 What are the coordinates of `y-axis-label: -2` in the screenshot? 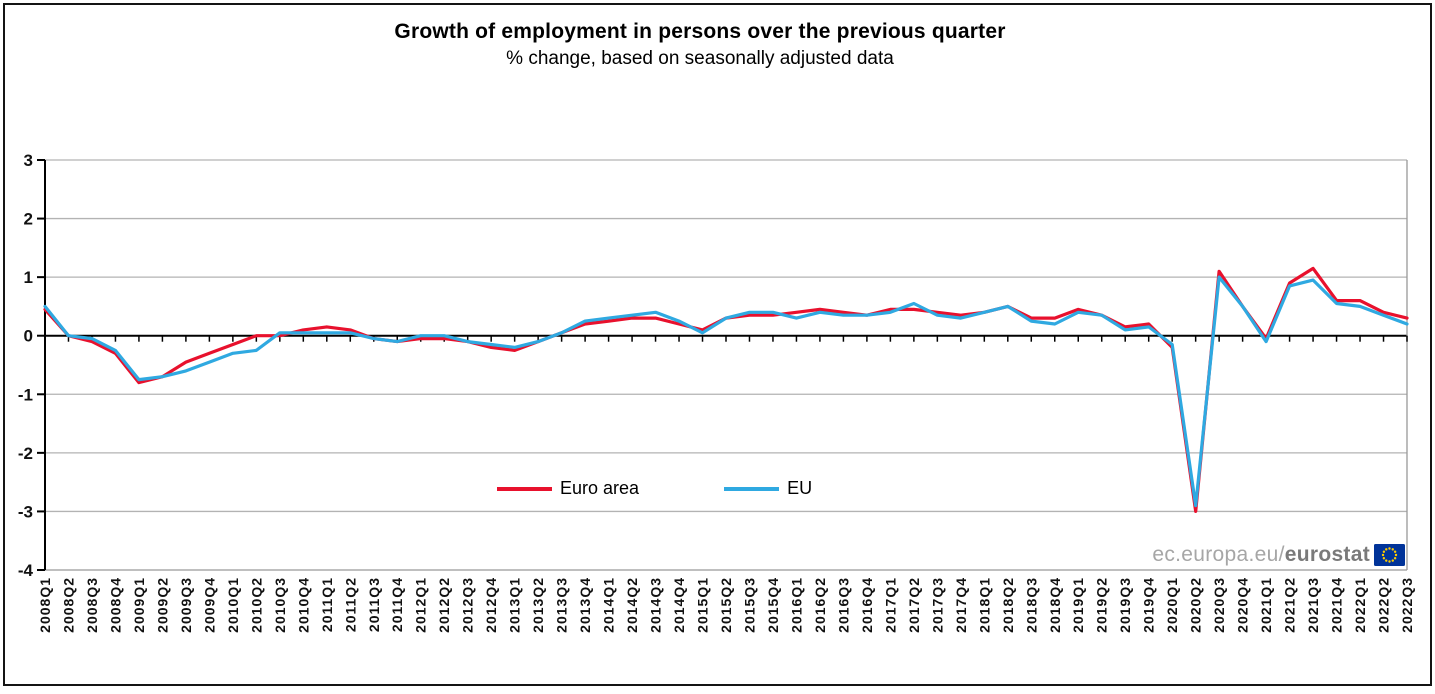 It's located at (25, 453).